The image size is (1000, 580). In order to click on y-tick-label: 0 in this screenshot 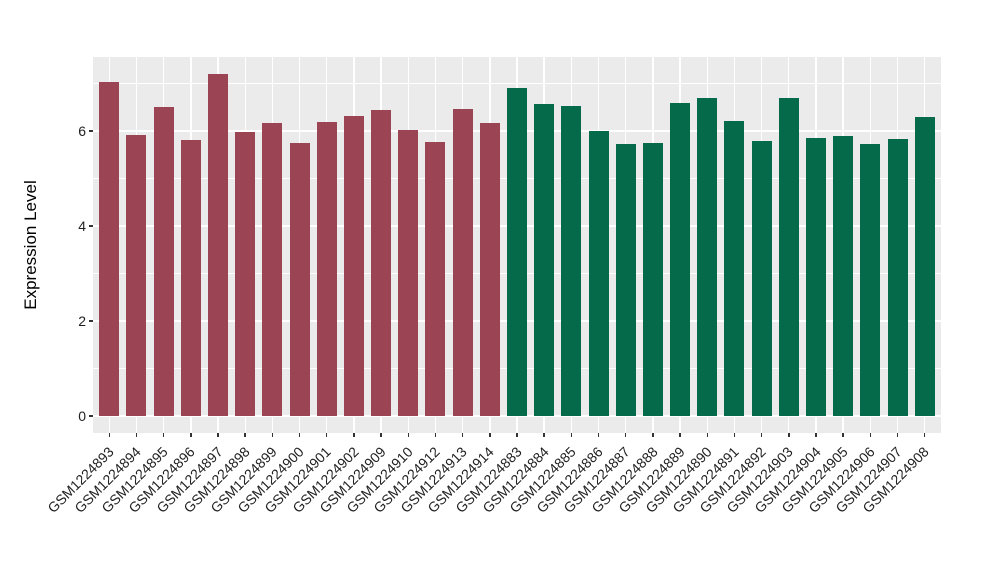, I will do `click(82, 415)`.